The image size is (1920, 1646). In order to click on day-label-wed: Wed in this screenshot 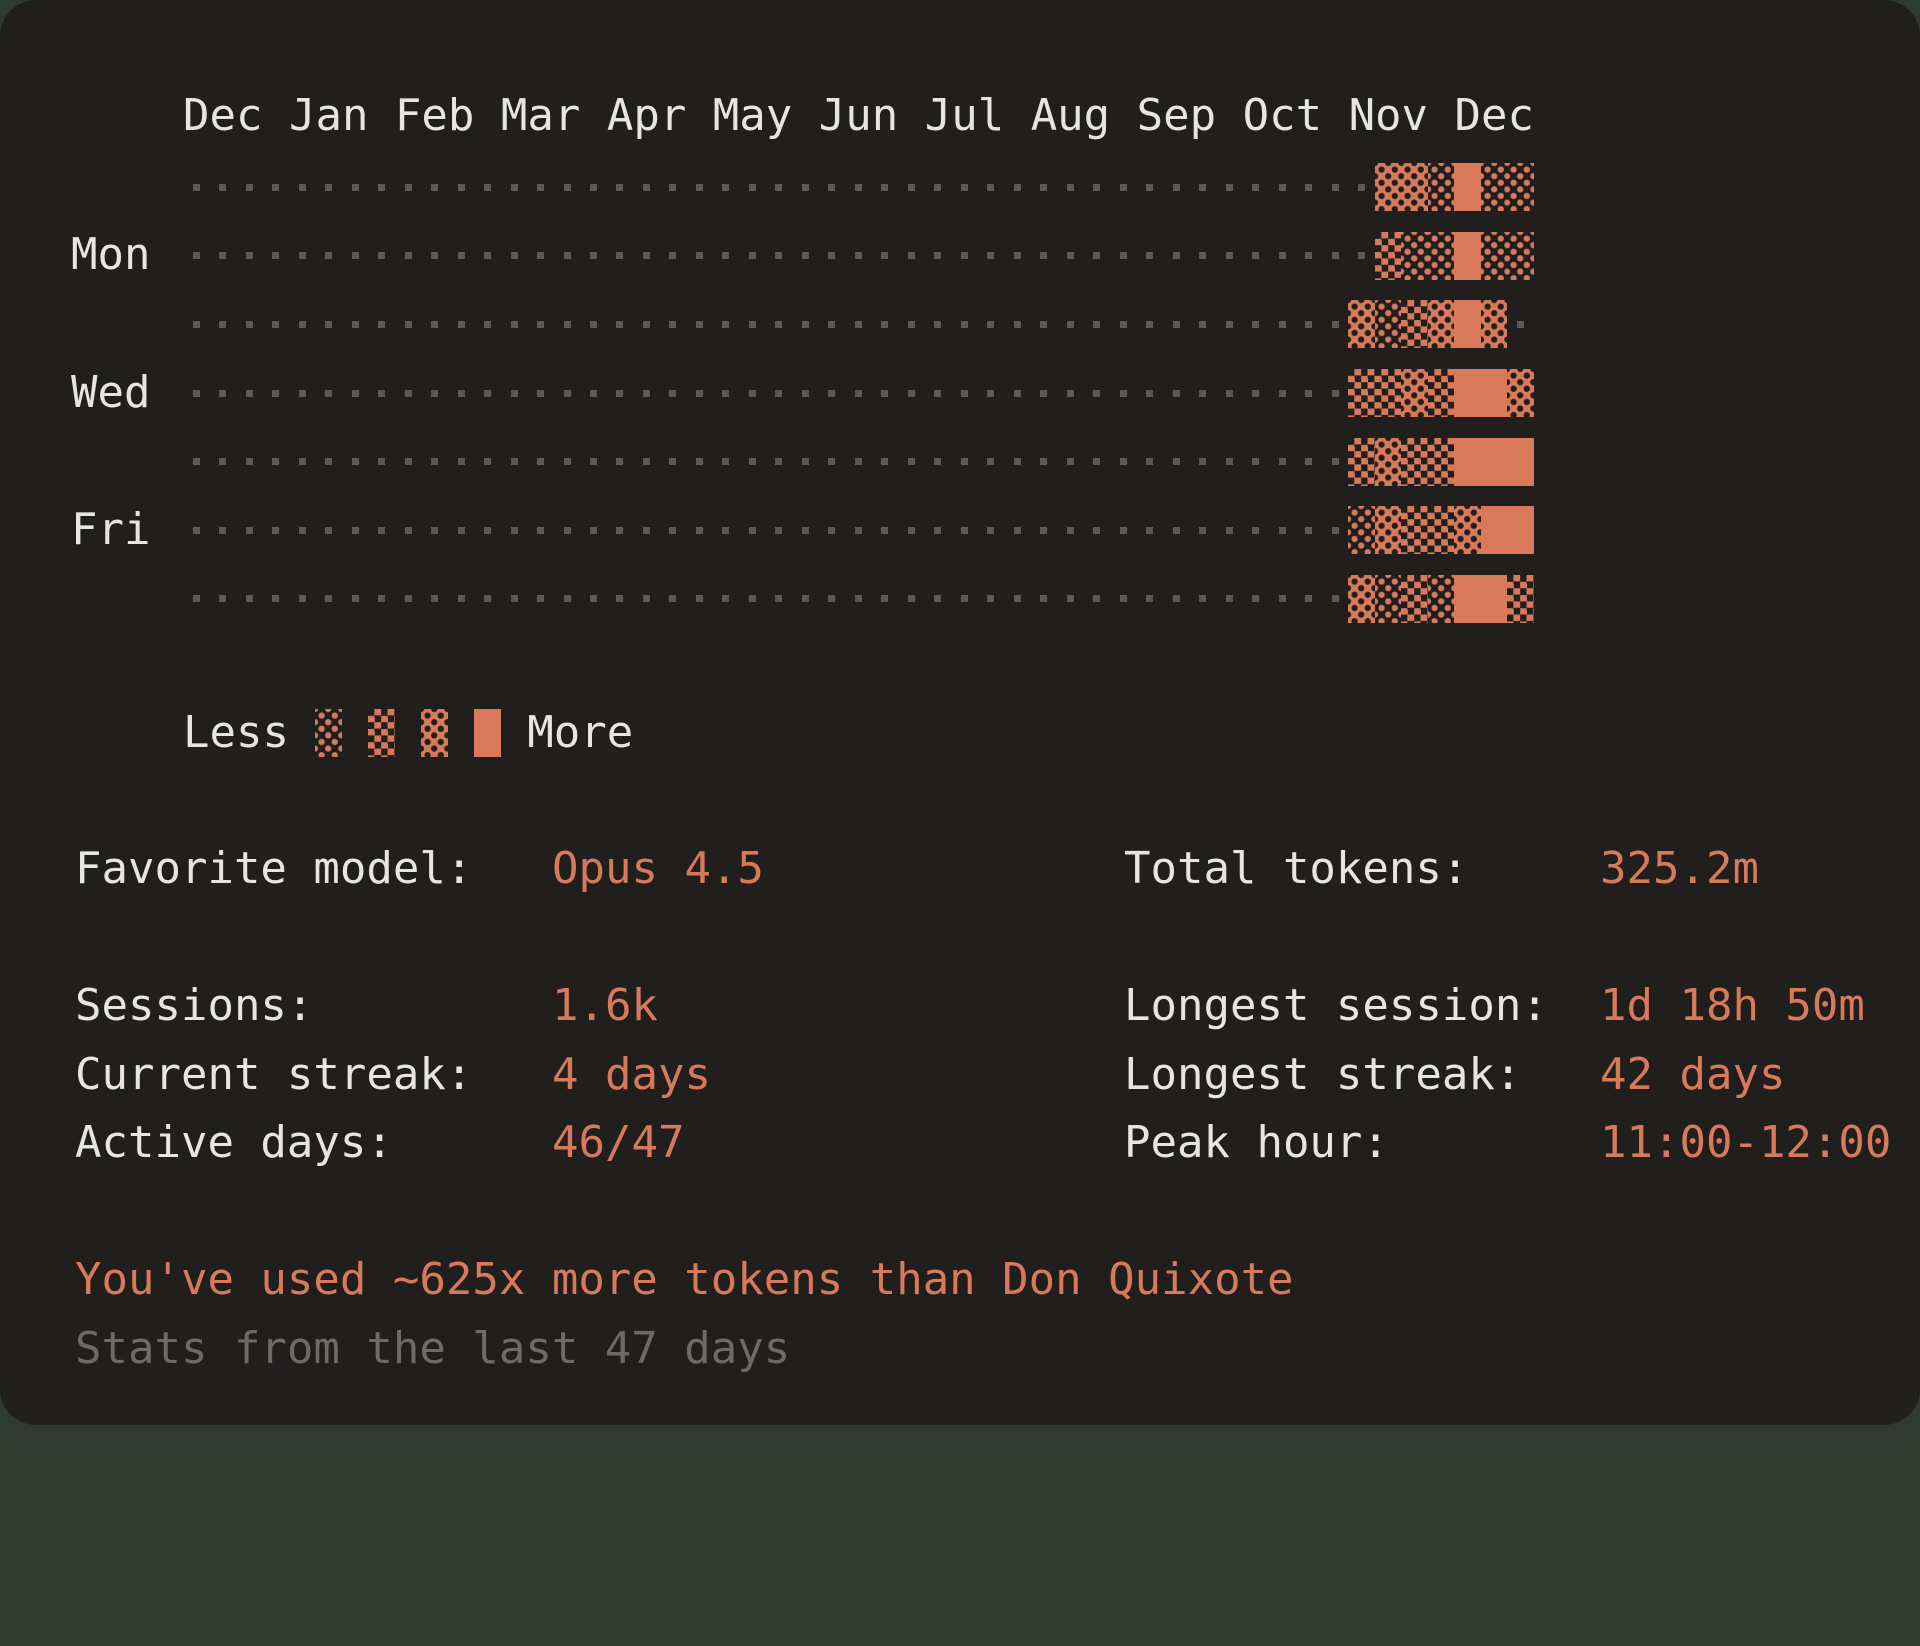, I will do `click(111, 392)`.